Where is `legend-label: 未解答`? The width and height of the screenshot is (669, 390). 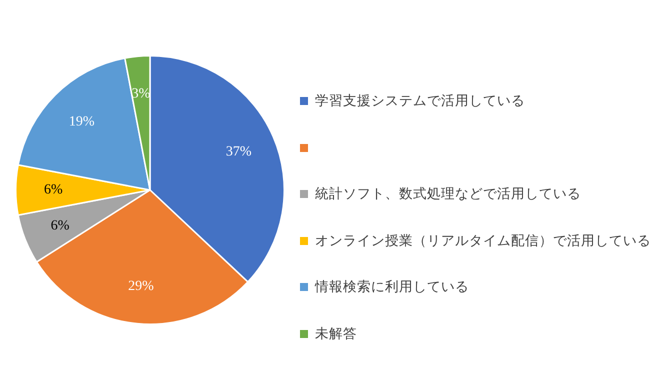 legend-label: 未解答 is located at coordinates (336, 333).